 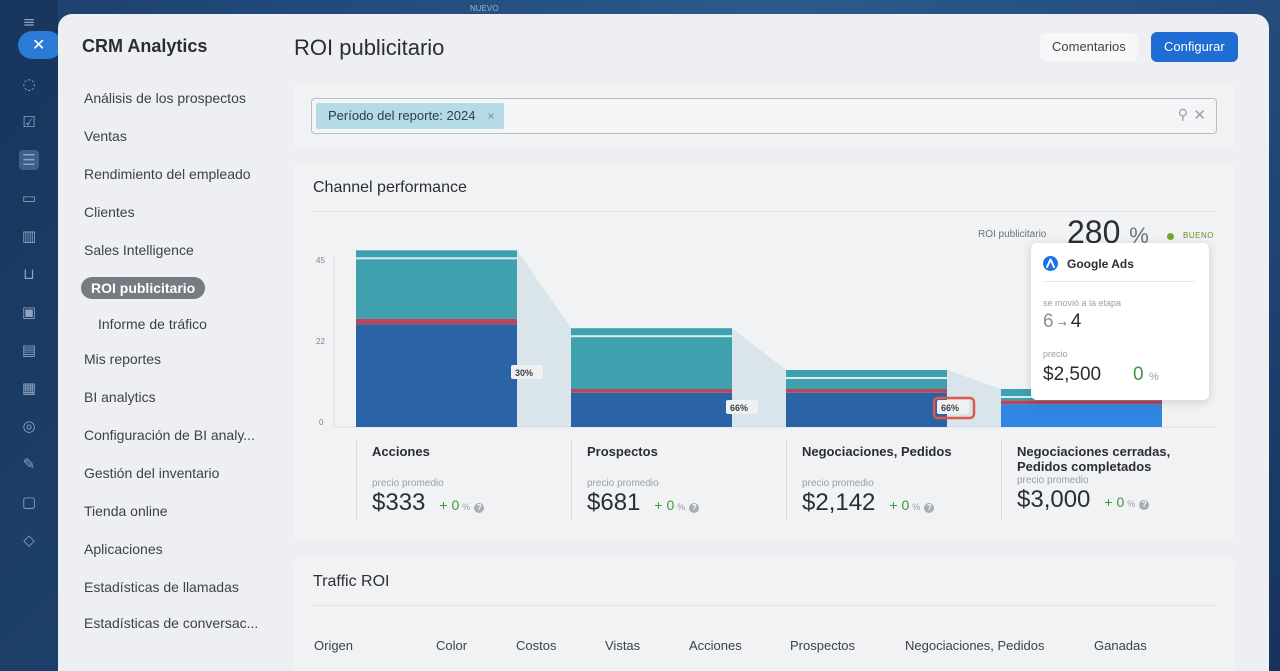 What do you see at coordinates (29, 160) in the screenshot?
I see `crm-icon: ☰` at bounding box center [29, 160].